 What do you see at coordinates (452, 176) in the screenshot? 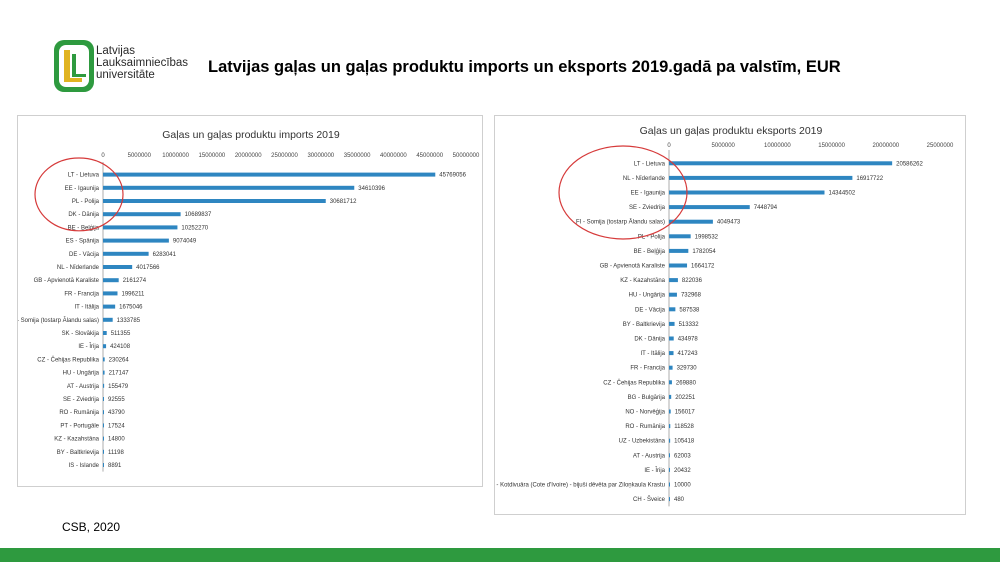
I see `data-label: 45769056` at bounding box center [452, 176].